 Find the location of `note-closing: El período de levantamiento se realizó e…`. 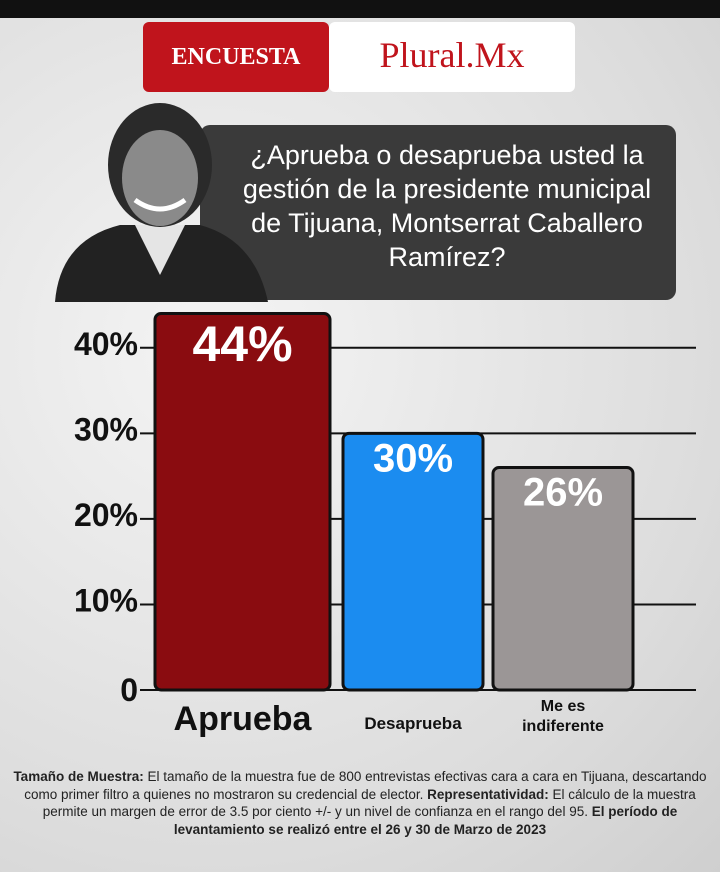

note-closing: El período de levantamiento se realizó e… is located at coordinates (425, 820).